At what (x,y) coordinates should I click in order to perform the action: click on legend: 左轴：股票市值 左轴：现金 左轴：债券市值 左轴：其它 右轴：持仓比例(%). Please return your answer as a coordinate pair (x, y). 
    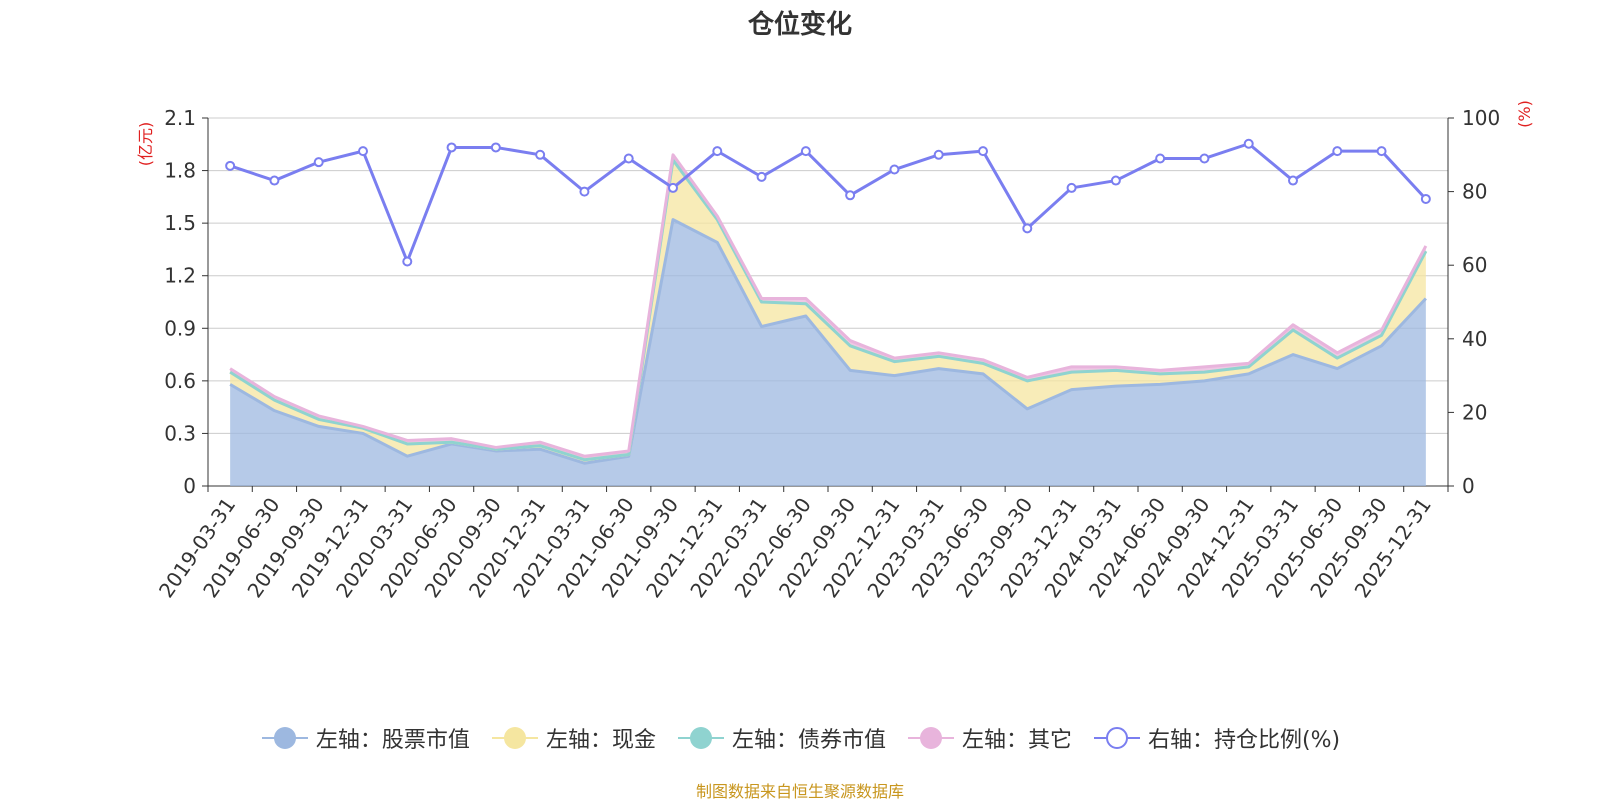
    Looking at the image, I should click on (800, 738).